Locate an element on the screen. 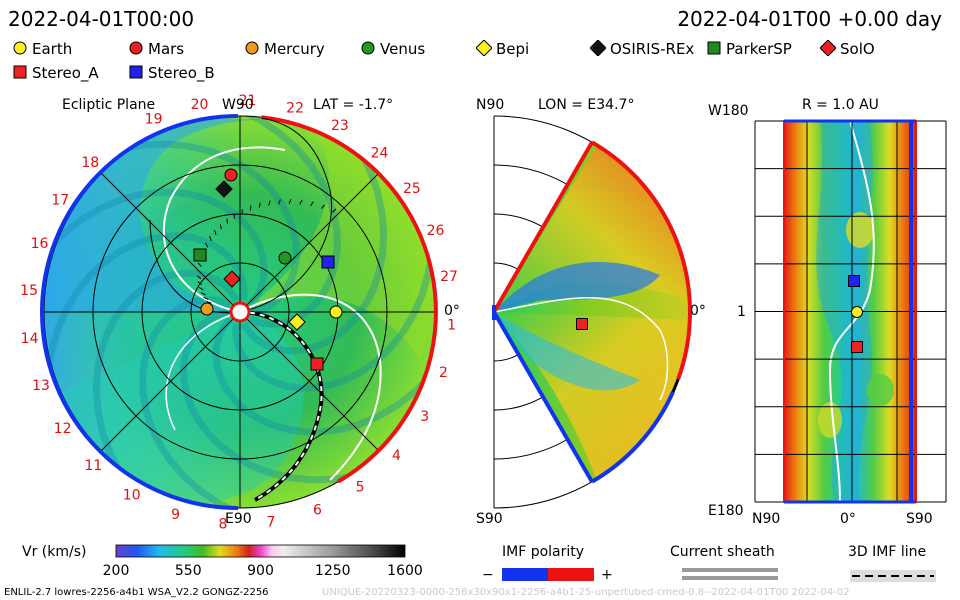  meridional-right-label: 0° is located at coordinates (698, 311).